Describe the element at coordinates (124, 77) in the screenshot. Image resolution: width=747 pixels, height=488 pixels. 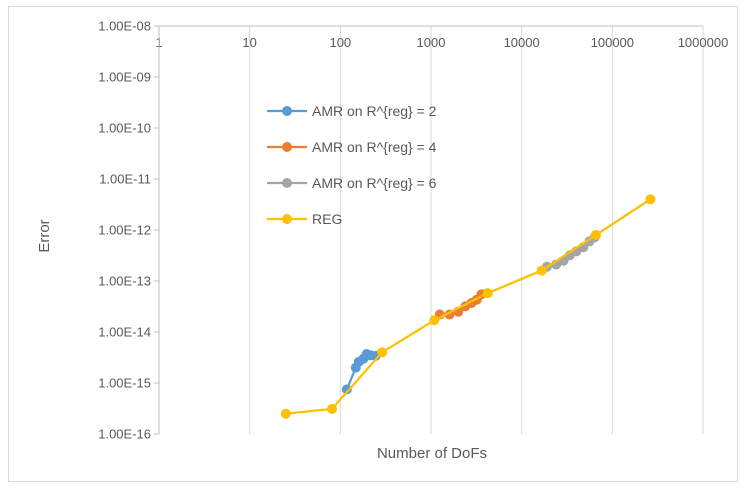
I see `y-tick-label: 1.00E-09` at that location.